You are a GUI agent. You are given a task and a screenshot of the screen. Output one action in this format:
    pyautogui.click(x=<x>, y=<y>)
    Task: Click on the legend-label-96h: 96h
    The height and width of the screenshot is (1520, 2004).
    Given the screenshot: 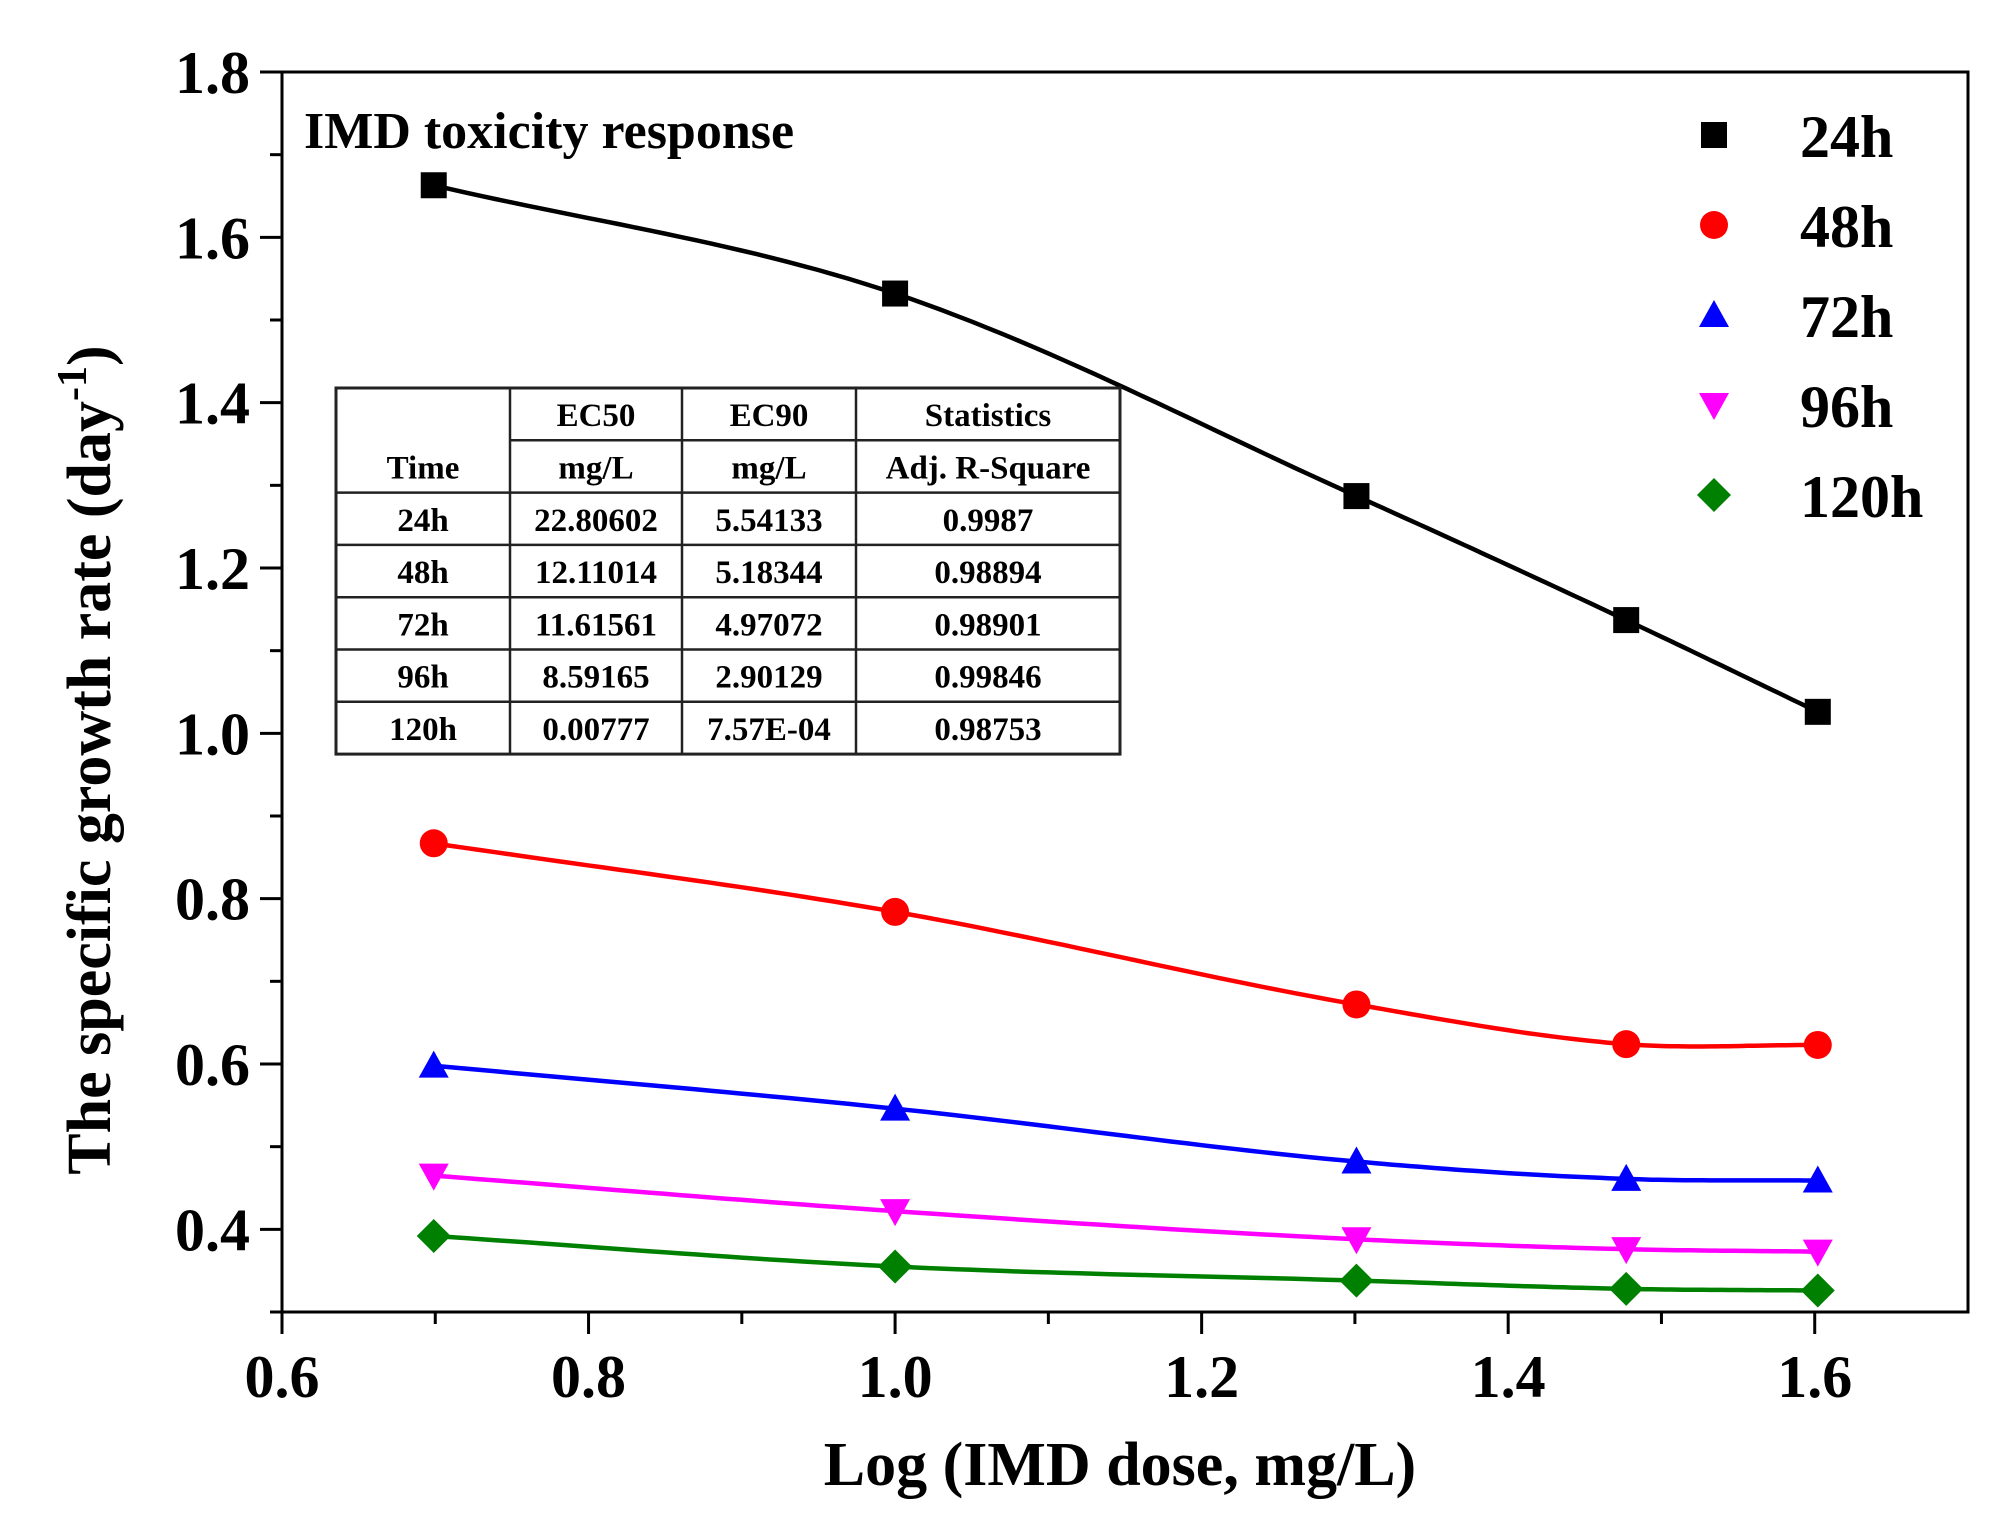 What is the action you would take?
    pyautogui.click(x=1846, y=407)
    